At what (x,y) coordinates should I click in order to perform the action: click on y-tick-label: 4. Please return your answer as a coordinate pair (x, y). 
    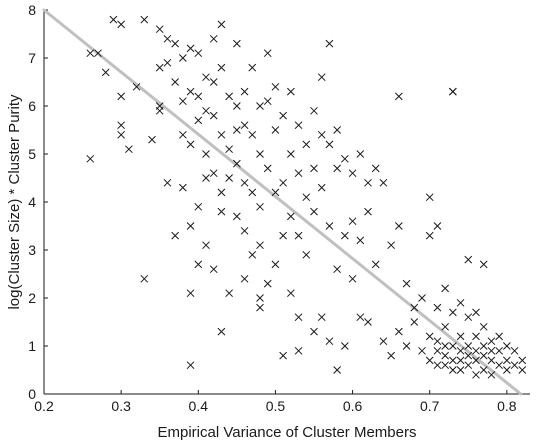
    Looking at the image, I should click on (32, 202).